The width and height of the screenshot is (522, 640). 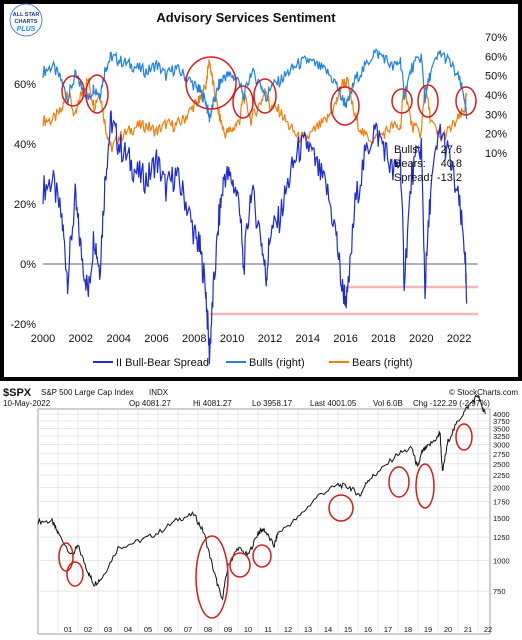 I want to click on spx-y-tick-label: 1000, so click(x=501, y=561).